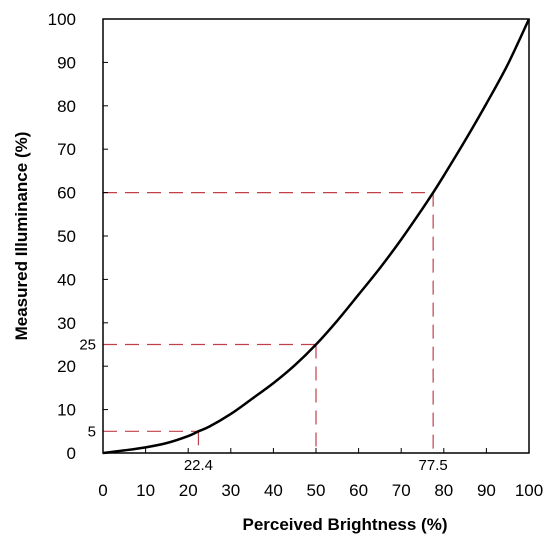  What do you see at coordinates (66, 62) in the screenshot?
I see `y-tick-label: 90` at bounding box center [66, 62].